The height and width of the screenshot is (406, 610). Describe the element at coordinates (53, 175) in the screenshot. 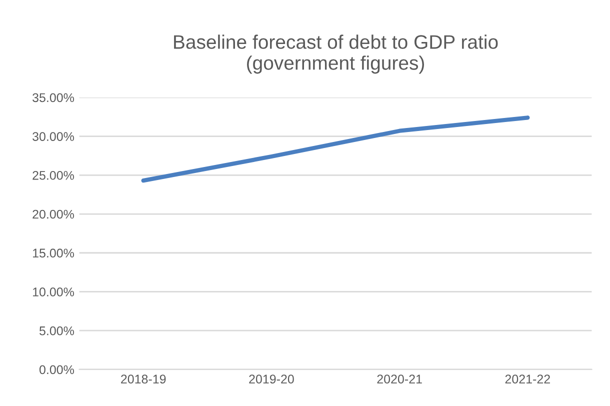

I see `y-tick-label: 25.00%` at that location.